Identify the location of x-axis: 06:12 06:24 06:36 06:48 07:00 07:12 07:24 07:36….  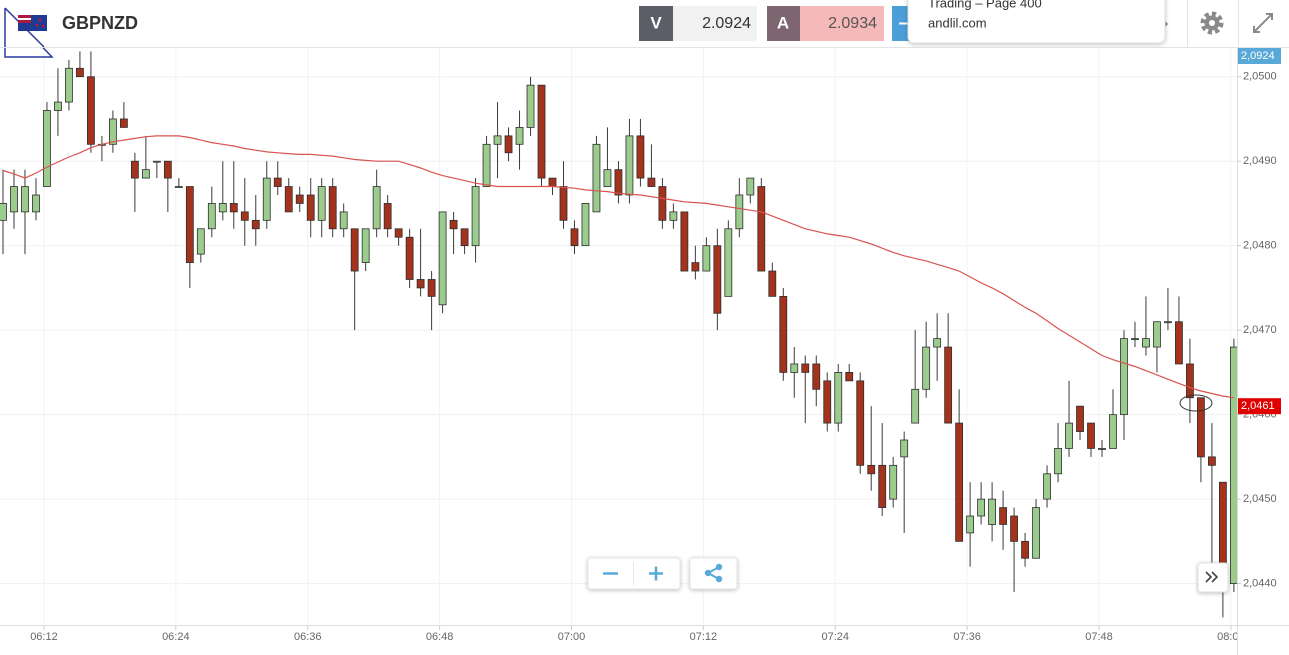
(633, 634).